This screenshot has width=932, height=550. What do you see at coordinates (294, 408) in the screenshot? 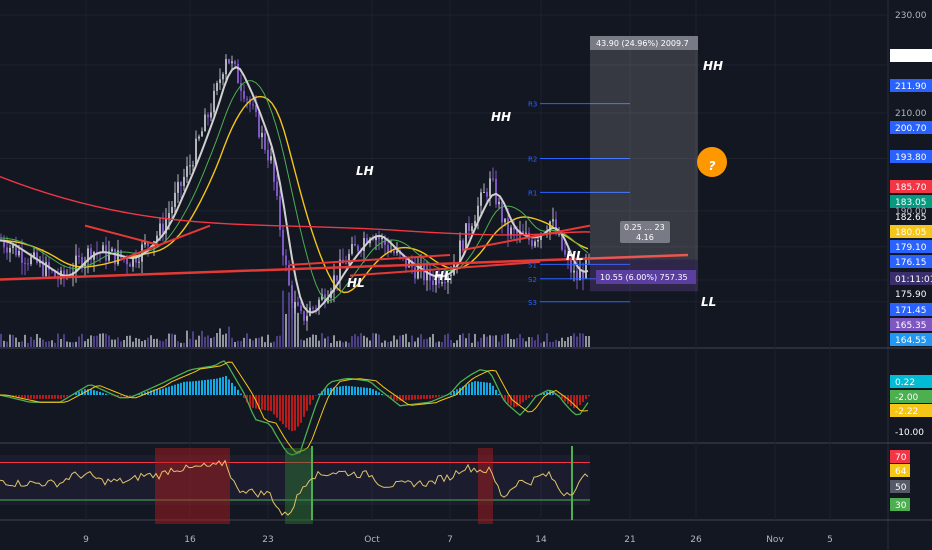
I see `macd-line` at bounding box center [294, 408].